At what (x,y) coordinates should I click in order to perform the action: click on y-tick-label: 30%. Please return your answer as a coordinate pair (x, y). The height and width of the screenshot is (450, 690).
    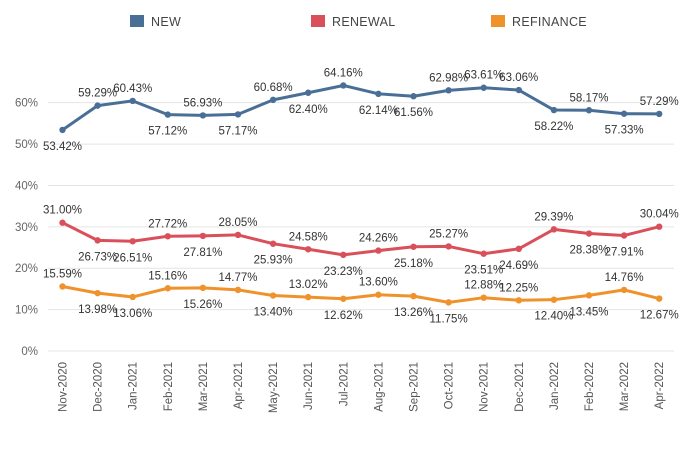
    Looking at the image, I should click on (26, 228).